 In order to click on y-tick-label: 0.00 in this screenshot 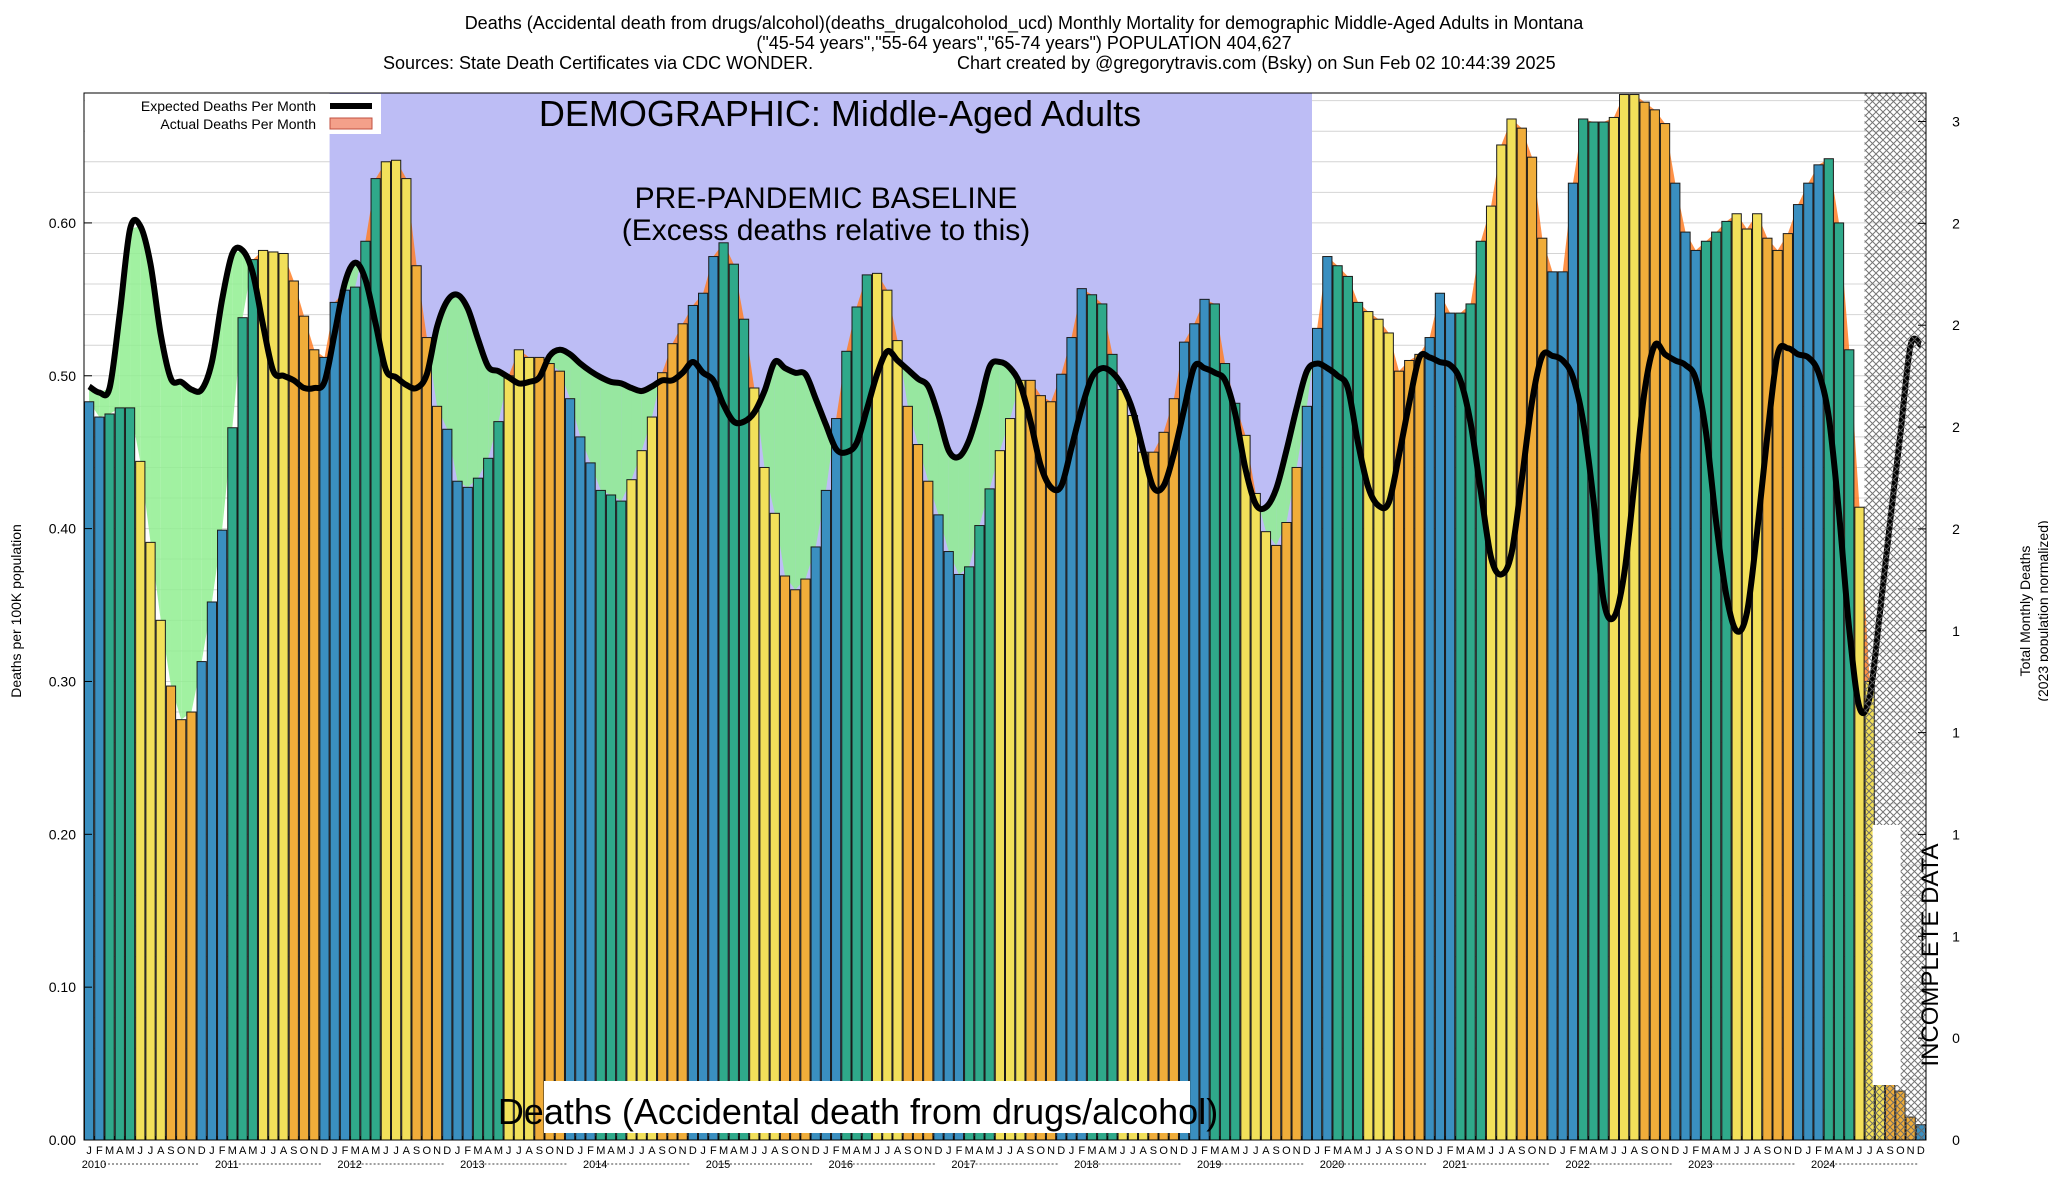, I will do `click(62, 1140)`.